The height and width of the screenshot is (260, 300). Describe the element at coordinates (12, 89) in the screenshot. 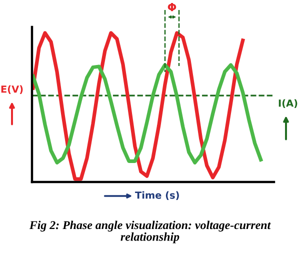

I see `y-axis-title: E(V)` at that location.